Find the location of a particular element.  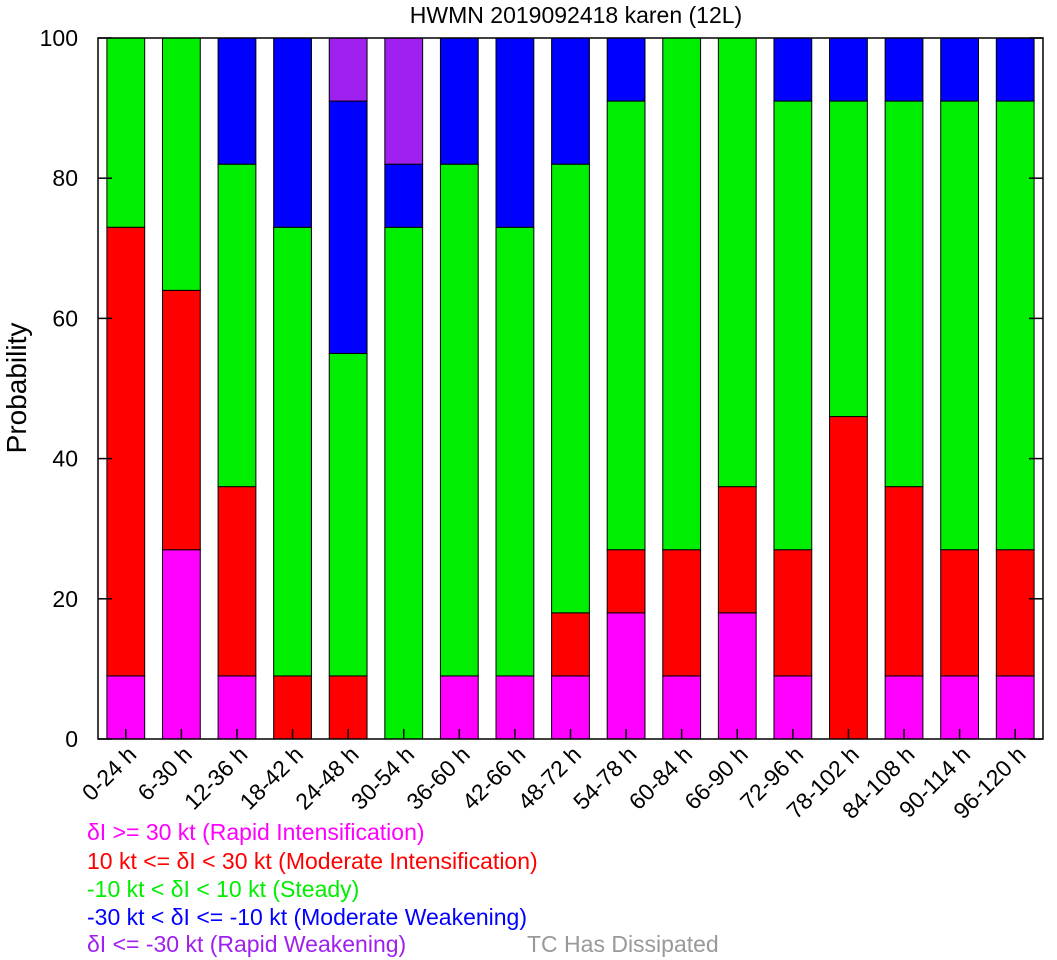

bar-mw-42-66h is located at coordinates (515, 132).